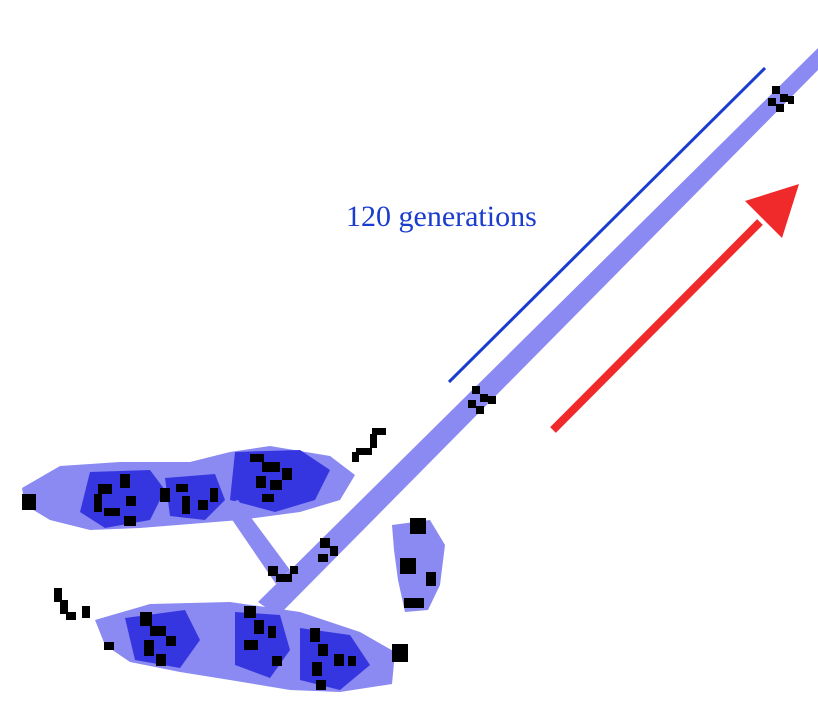  I want to click on direction-arrow, so click(674, 308).